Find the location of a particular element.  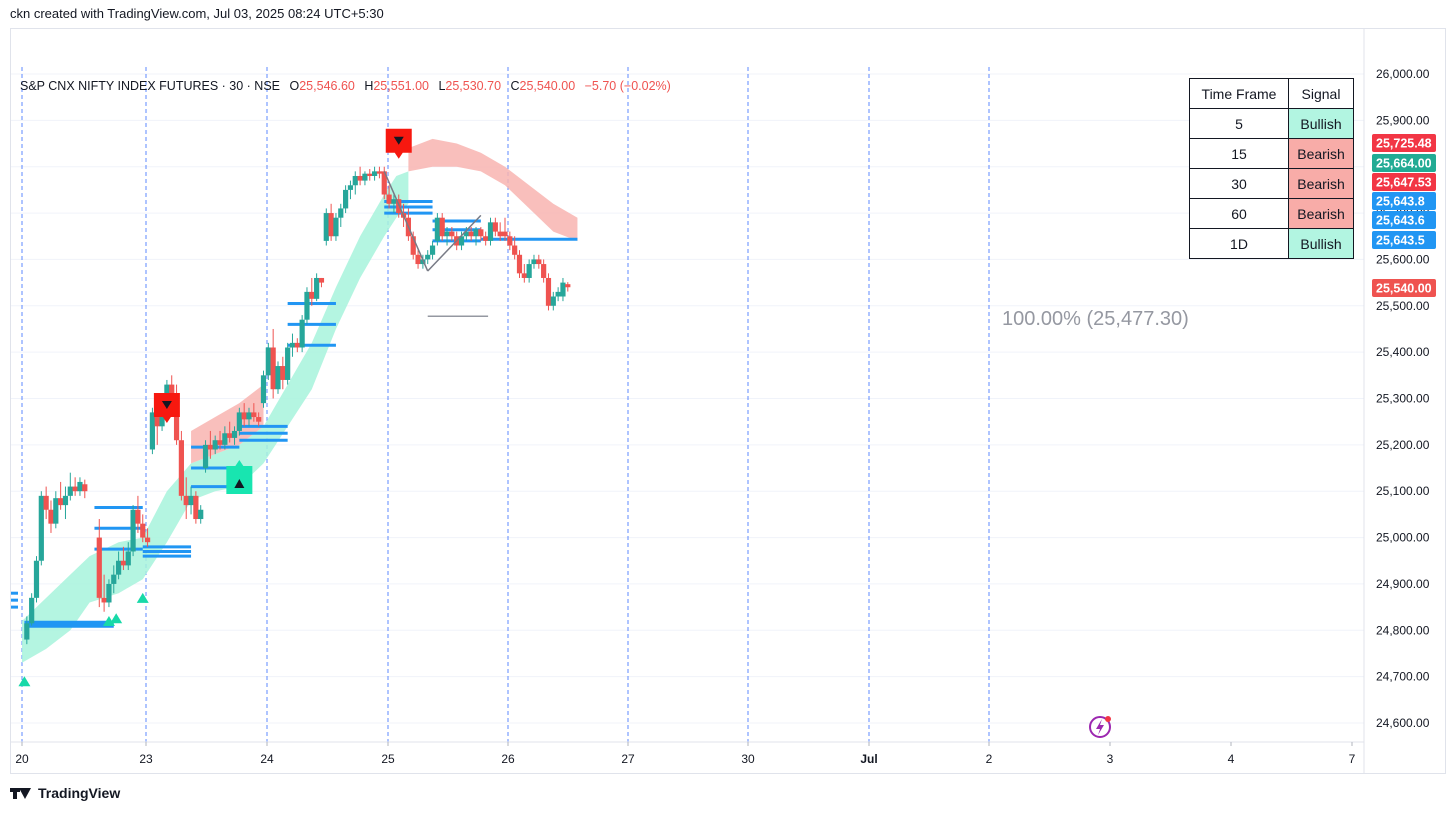

x-tick-label: 25 is located at coordinates (388, 759).